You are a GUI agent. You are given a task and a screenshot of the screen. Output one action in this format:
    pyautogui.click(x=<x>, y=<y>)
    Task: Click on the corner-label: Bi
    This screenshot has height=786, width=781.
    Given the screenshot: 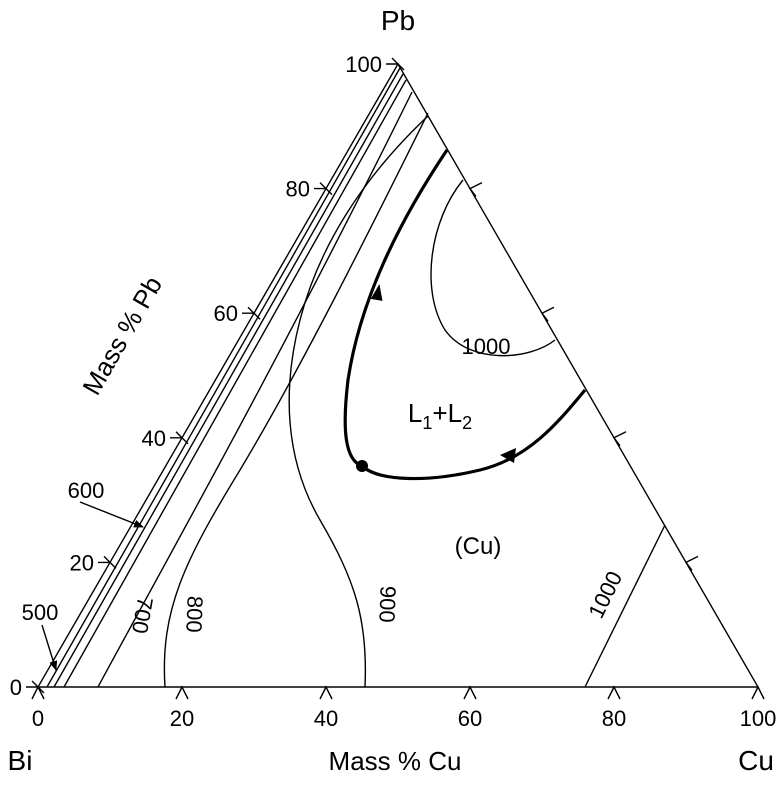 What is the action you would take?
    pyautogui.click(x=20, y=760)
    